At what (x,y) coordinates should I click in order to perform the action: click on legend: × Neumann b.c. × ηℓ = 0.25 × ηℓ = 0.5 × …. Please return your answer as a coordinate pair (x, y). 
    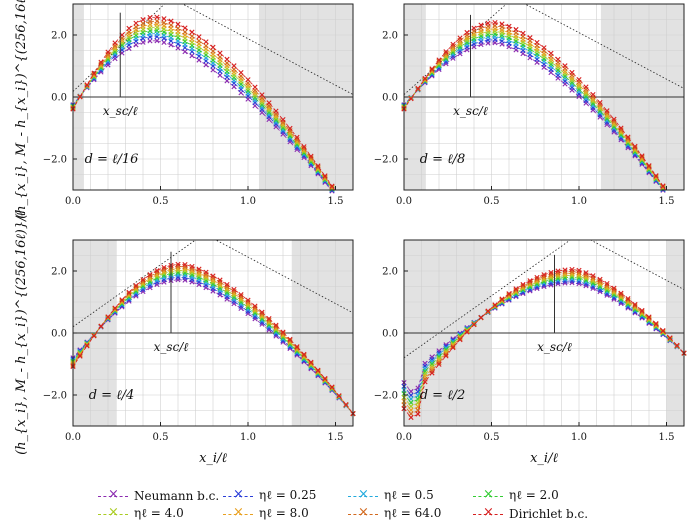
    Looking at the image, I should click on (378, 504).